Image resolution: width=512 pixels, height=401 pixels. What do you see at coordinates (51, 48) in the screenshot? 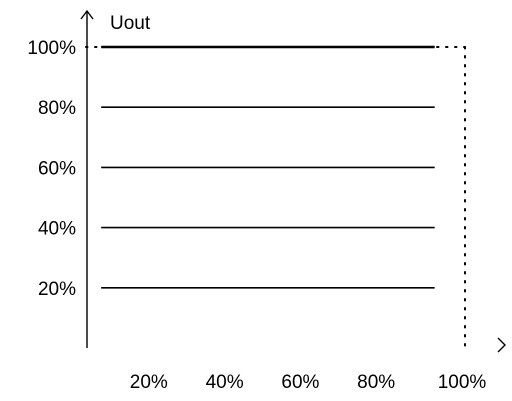
I see `y-tick-label: 100%` at bounding box center [51, 48].